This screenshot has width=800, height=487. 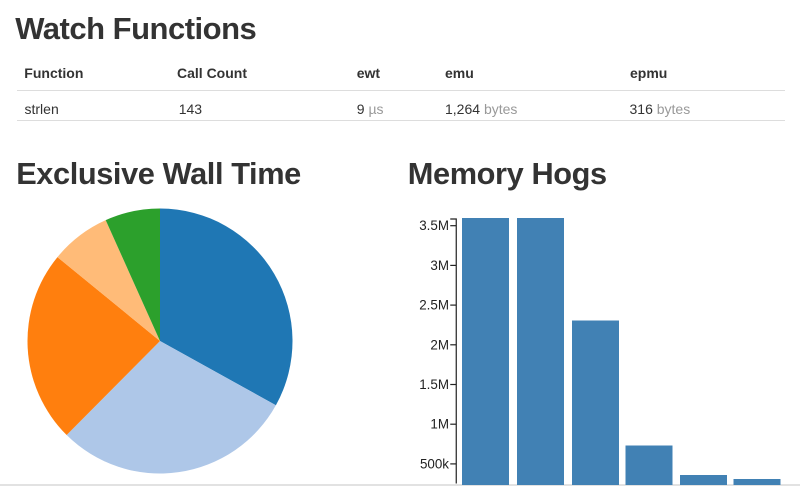 I want to click on svg-text: 1M, so click(x=439, y=424).